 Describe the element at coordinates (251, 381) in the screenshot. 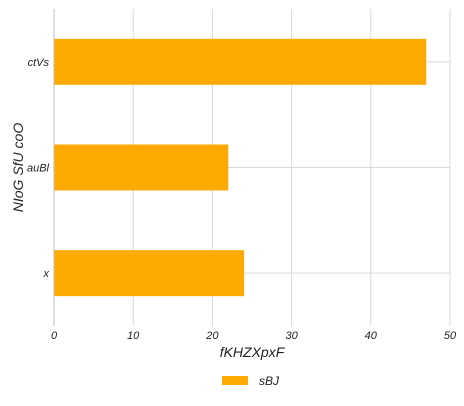

I see `legend: sBJ` at that location.